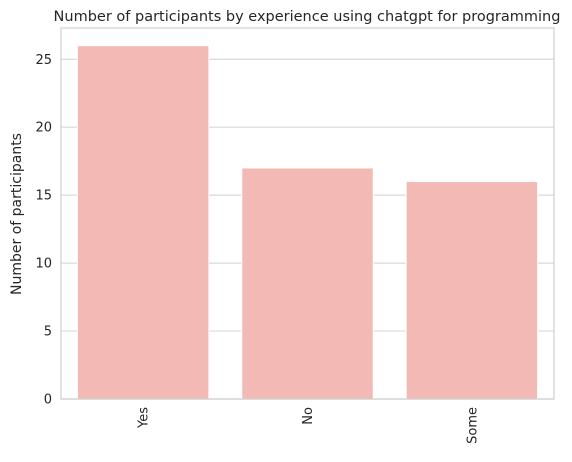 This screenshot has height=462, width=572. Describe the element at coordinates (307, 283) in the screenshot. I see `bar-no` at that location.